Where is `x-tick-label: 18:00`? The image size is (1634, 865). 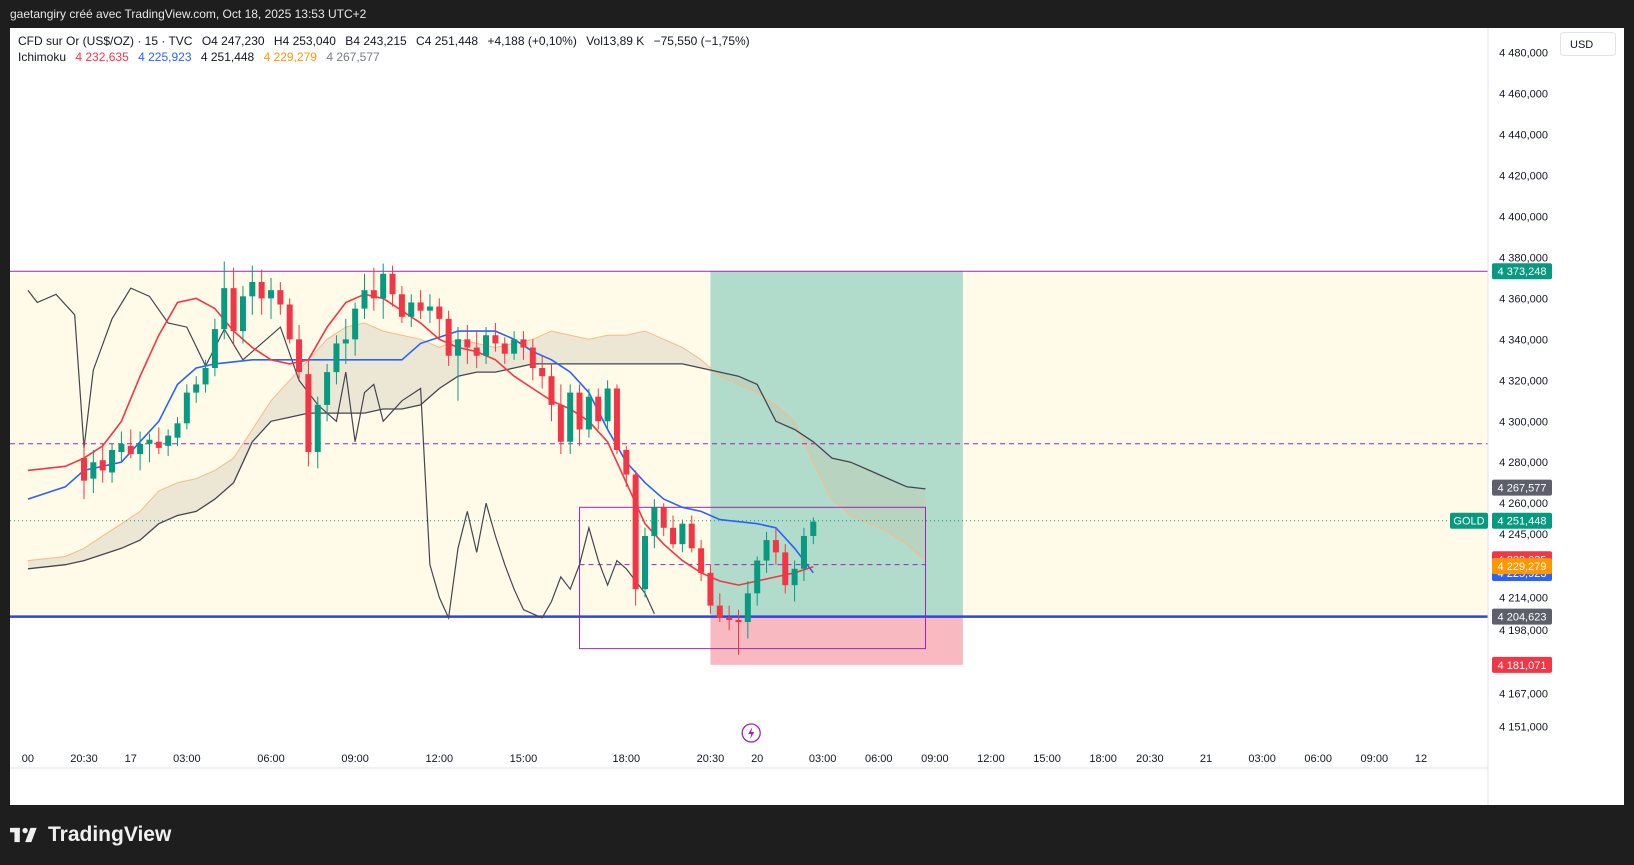 x-tick-label: 18:00 is located at coordinates (1103, 759).